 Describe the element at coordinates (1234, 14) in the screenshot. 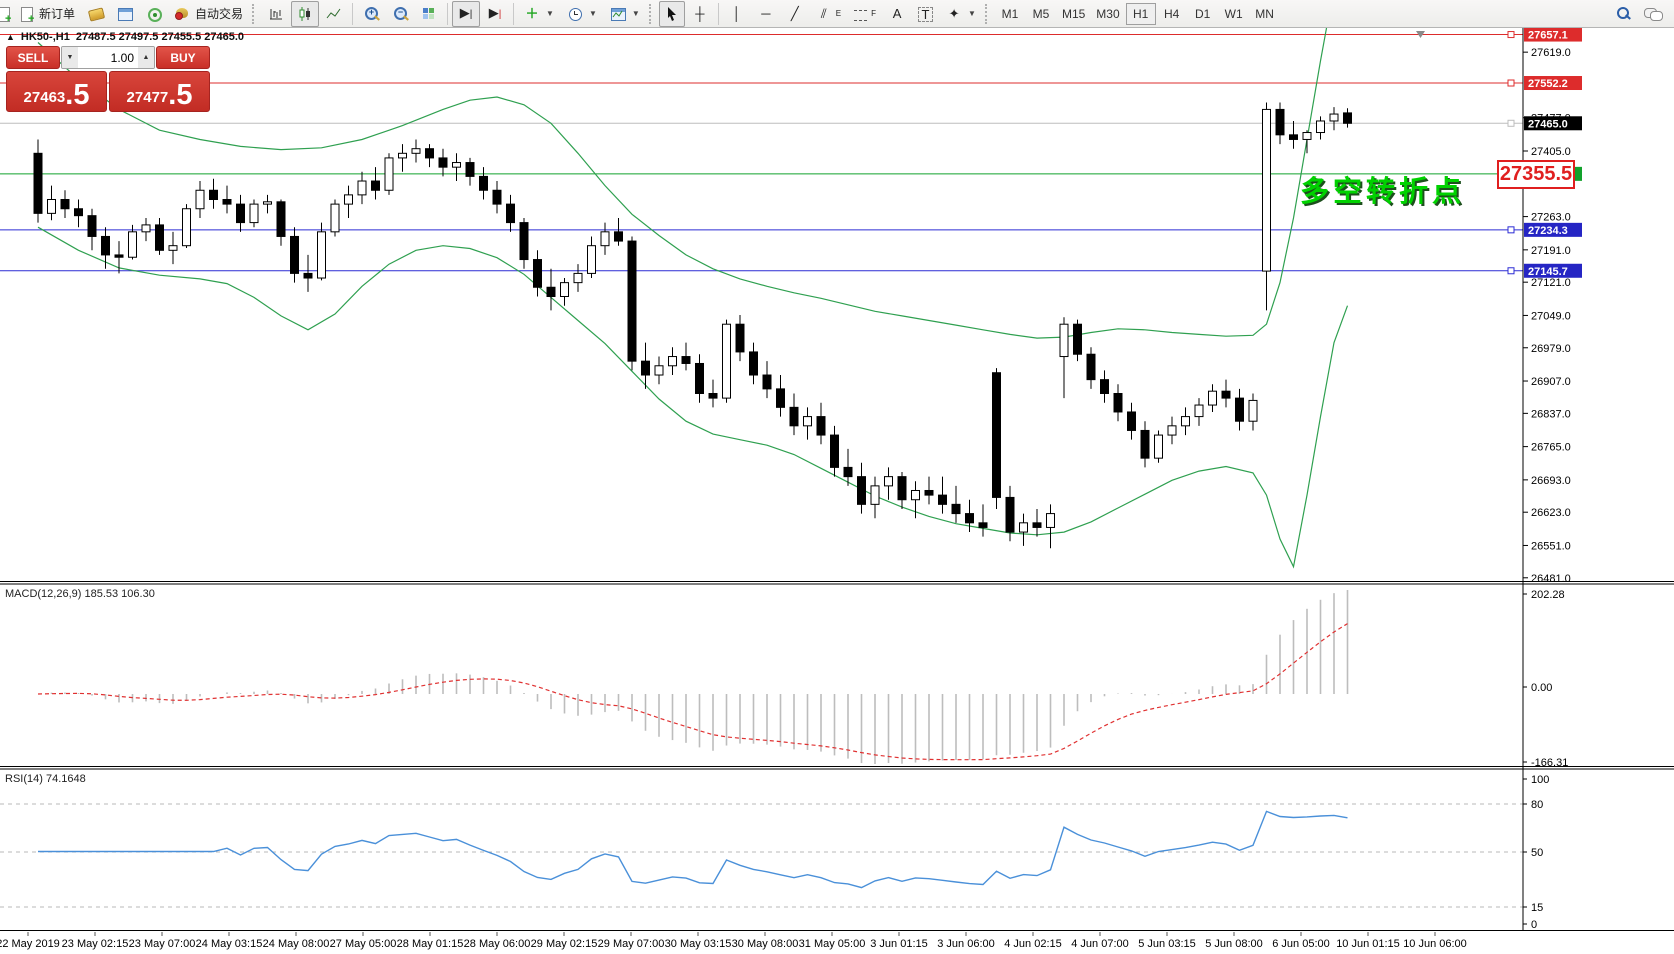

I see `timeframe-w1: W1` at that location.